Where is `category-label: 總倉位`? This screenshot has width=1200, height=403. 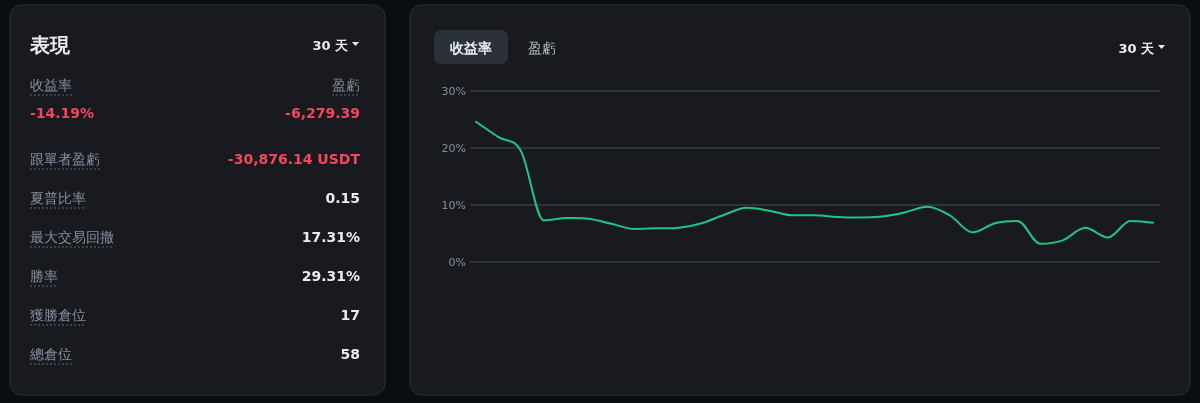
category-label: 總倉位 is located at coordinates (50, 354).